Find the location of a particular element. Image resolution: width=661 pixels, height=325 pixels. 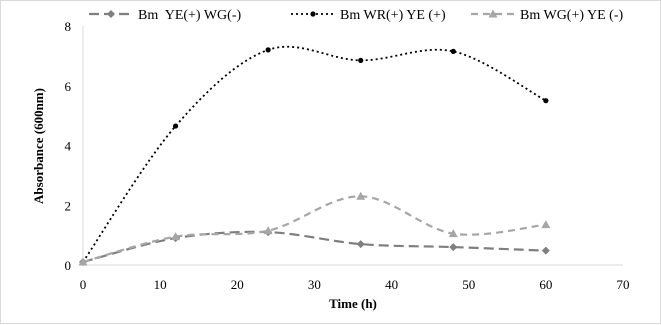

x-tick-label: 60 is located at coordinates (545, 284).